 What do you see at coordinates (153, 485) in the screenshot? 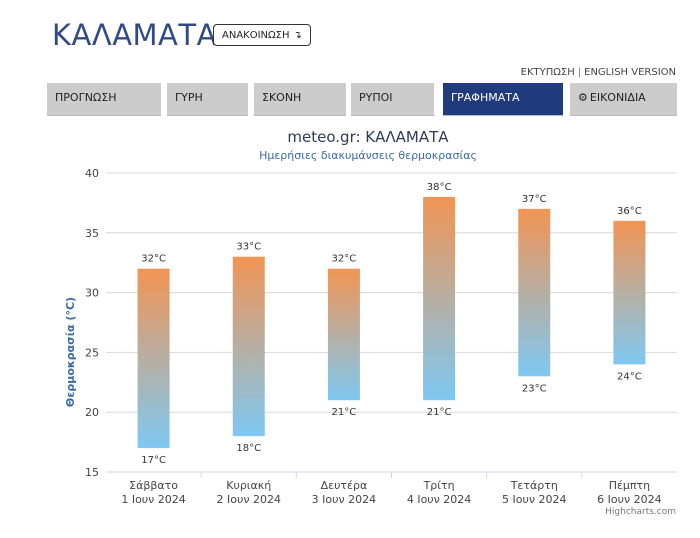
I see `x-day-label: Σάββατο` at bounding box center [153, 485].